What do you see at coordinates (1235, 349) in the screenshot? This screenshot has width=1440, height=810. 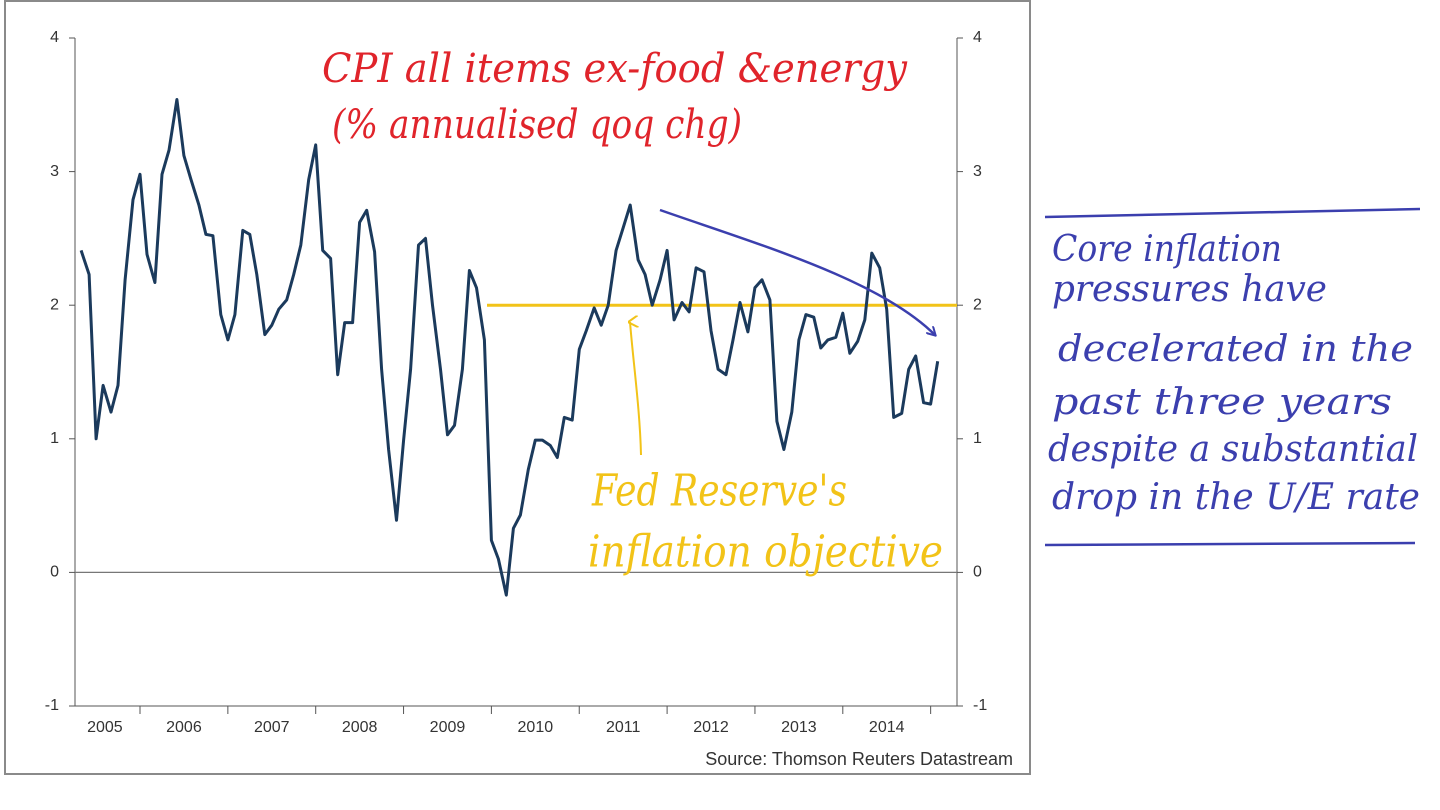 I see `comment-line: decelerated in the` at bounding box center [1235, 349].